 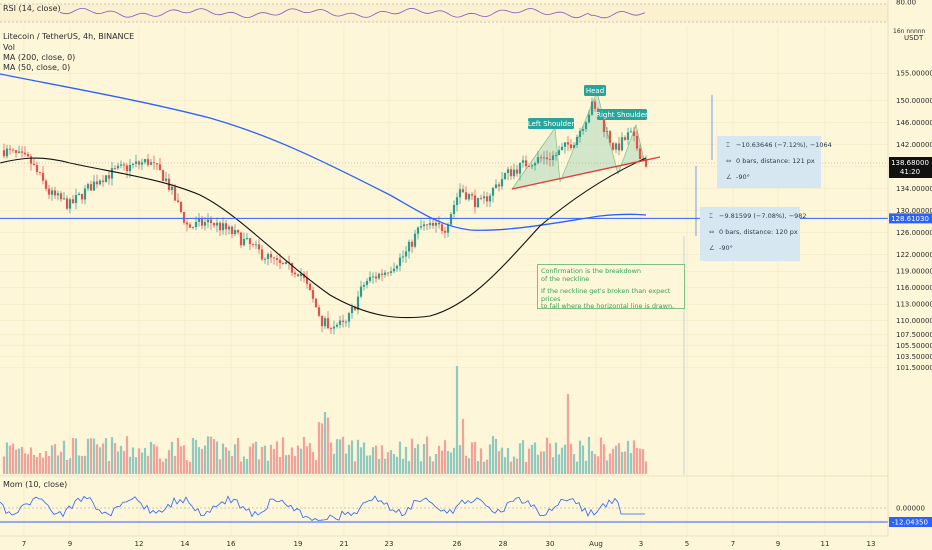 I want to click on rsi-legend: RSI (14, close), so click(x=32, y=8).